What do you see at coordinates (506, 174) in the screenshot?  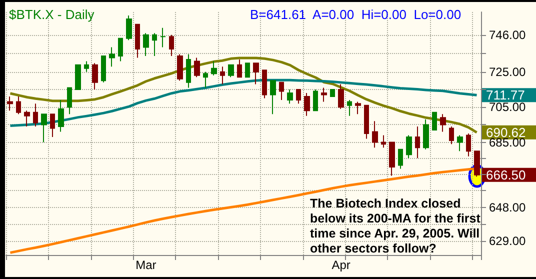 I see `text: 666.50` at bounding box center [506, 174].